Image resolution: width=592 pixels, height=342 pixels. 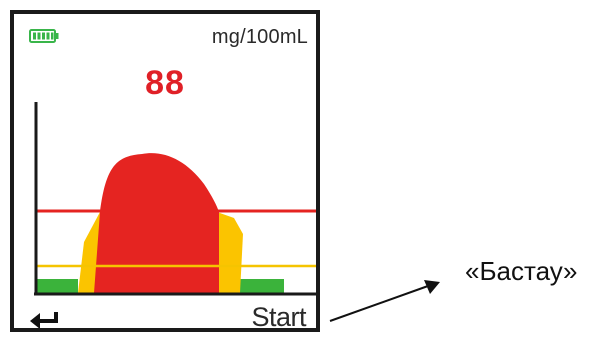 What do you see at coordinates (57, 286) in the screenshot?
I see `baseline-left-block` at bounding box center [57, 286].